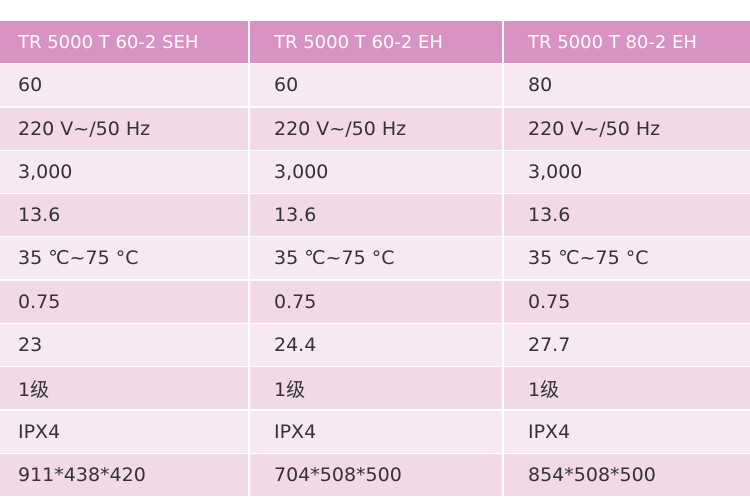 This screenshot has height=499, width=750. I want to click on table-row: IPX4 IPX4 IPX4, so click(375, 432).